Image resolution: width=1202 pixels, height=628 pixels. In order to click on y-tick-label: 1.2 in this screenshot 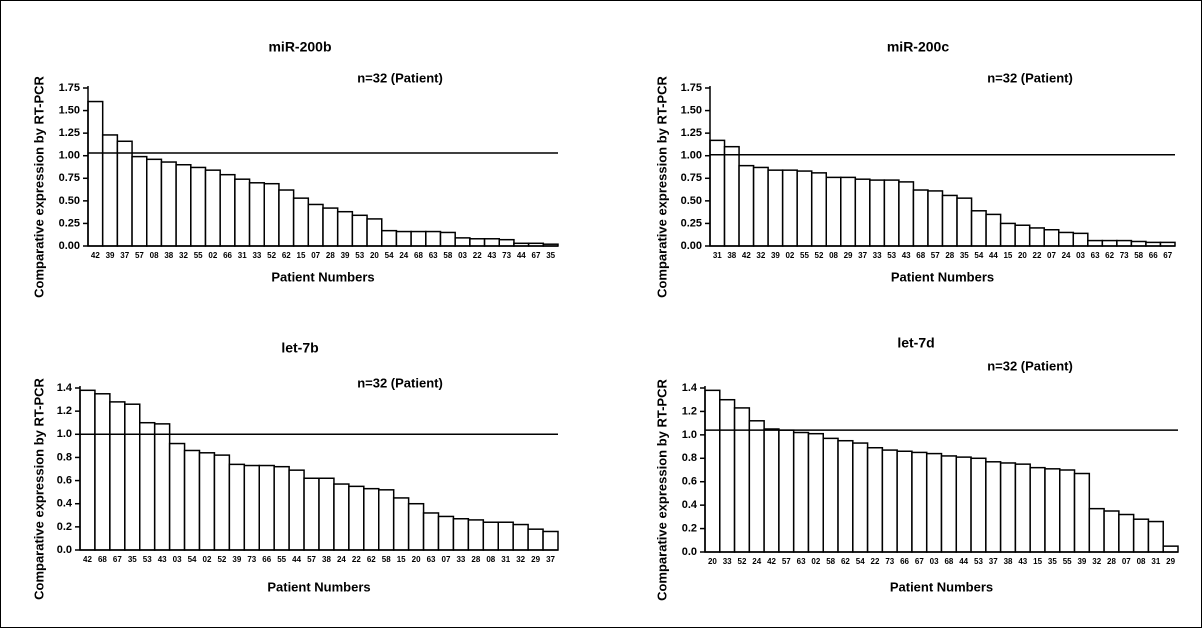, I will do `click(64, 411)`.